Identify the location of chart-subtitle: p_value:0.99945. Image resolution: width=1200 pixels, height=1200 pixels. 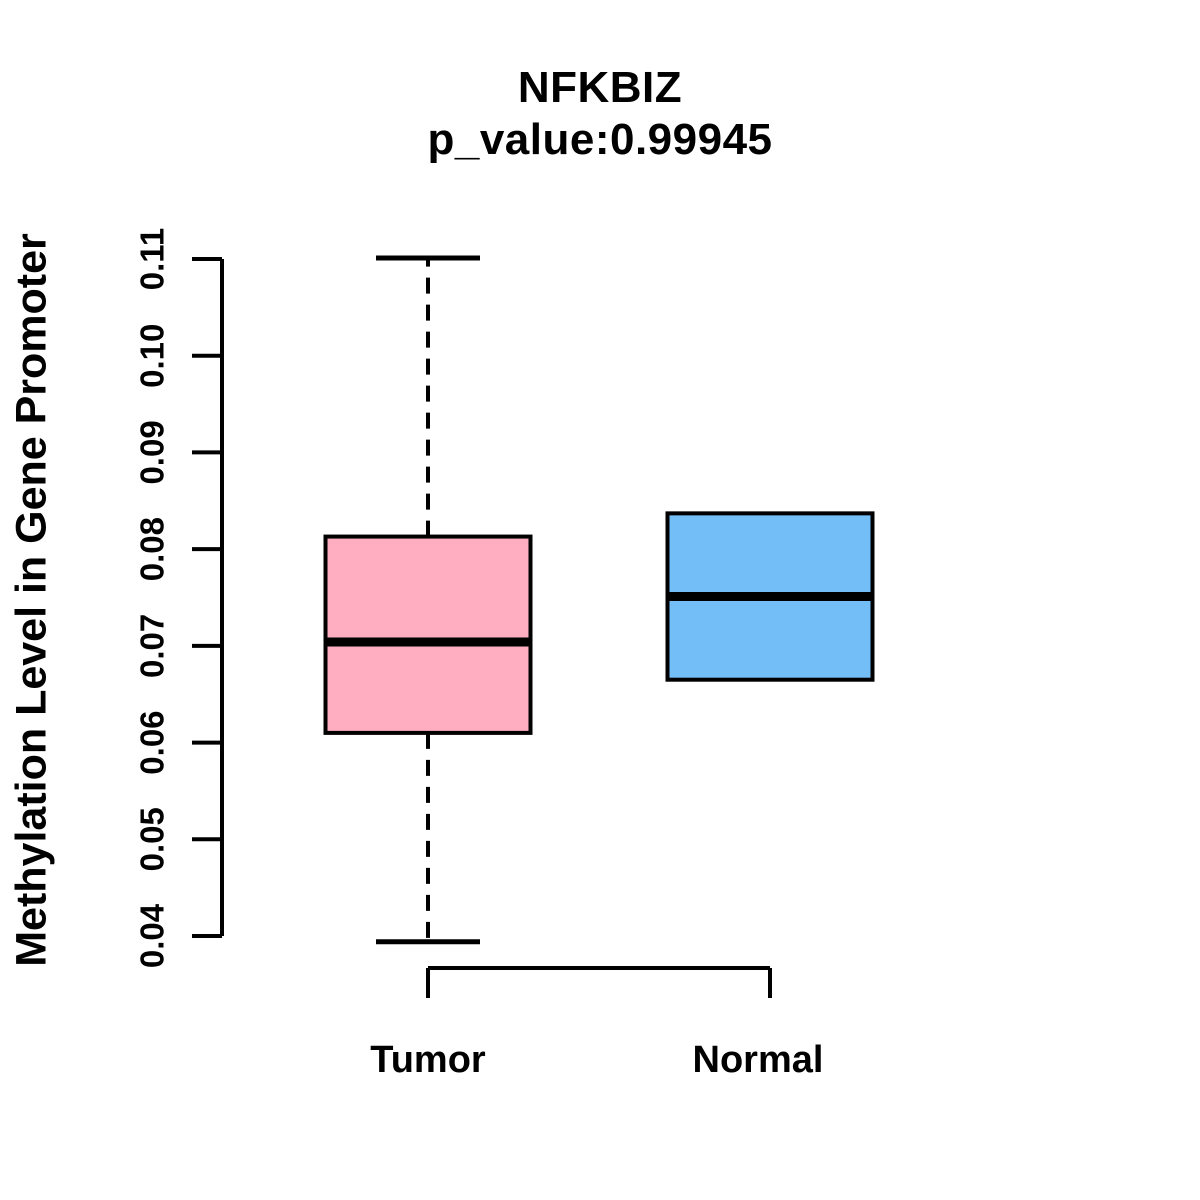
(600, 139).